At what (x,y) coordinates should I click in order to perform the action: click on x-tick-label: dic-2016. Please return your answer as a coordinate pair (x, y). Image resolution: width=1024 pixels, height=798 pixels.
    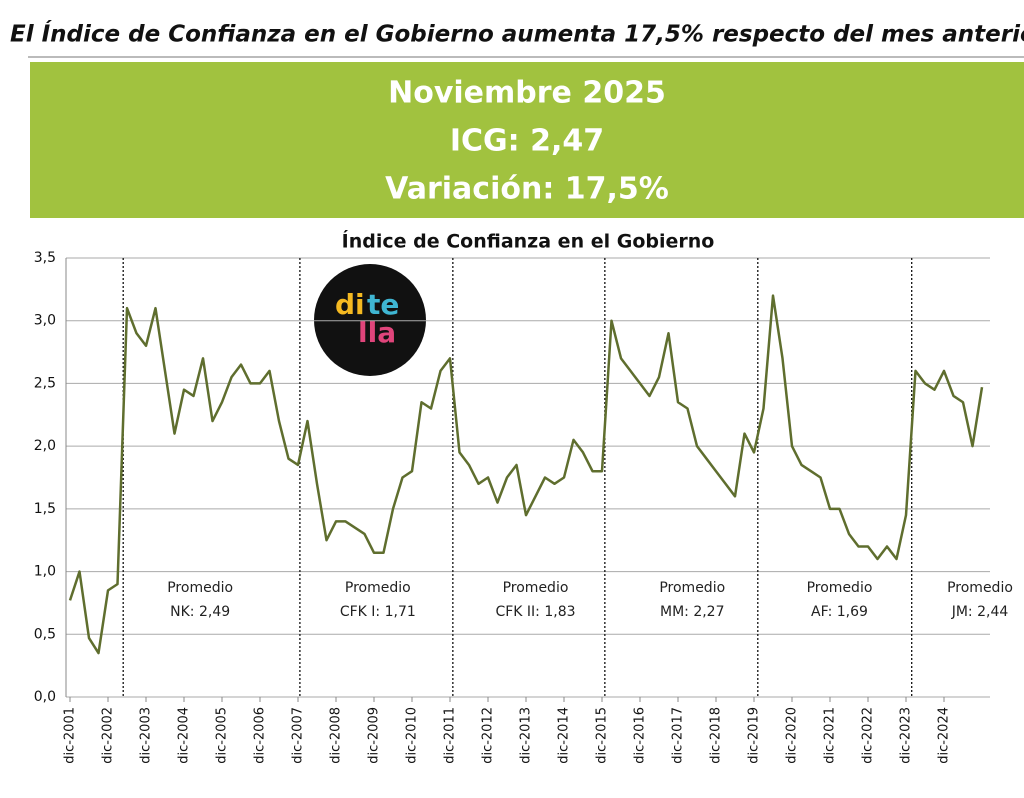
    Looking at the image, I should click on (640, 735).